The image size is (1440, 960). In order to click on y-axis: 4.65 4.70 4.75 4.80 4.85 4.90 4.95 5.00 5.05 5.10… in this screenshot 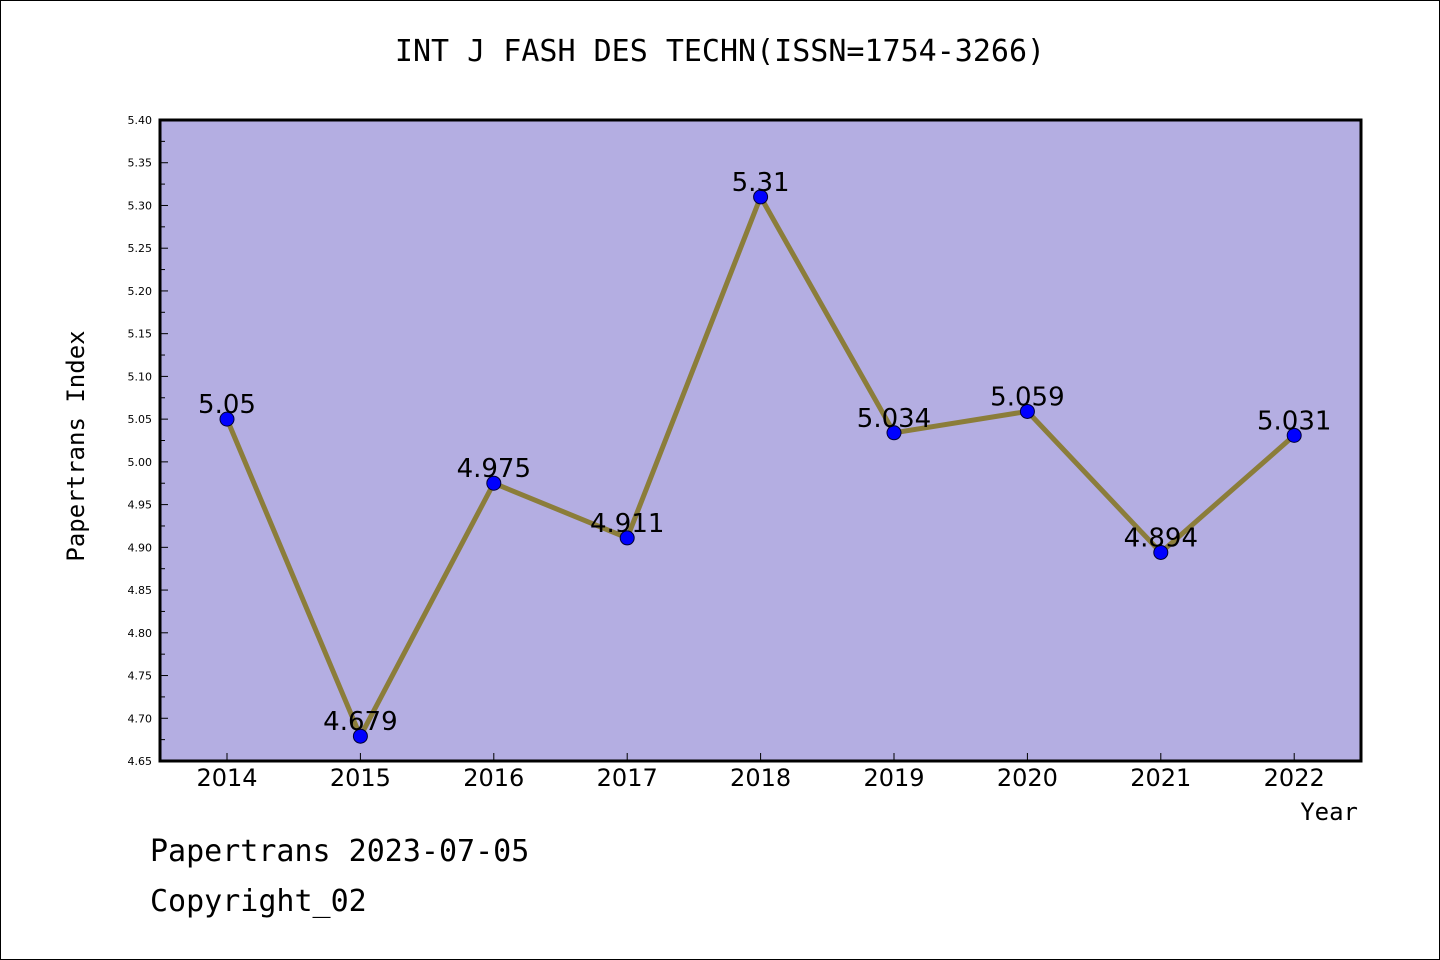, I will do `click(148, 441)`.